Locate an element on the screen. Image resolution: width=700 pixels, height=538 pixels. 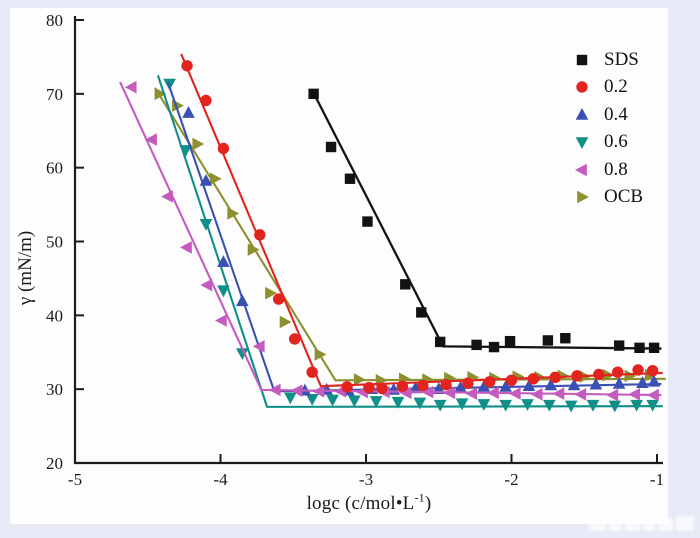
x-tick-label: -4 is located at coordinates (220, 479).